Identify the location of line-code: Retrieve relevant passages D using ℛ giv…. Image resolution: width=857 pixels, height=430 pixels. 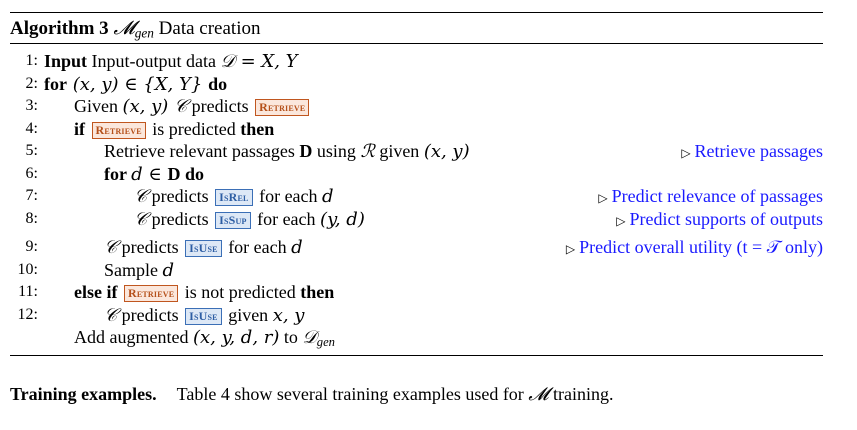
(287, 152).